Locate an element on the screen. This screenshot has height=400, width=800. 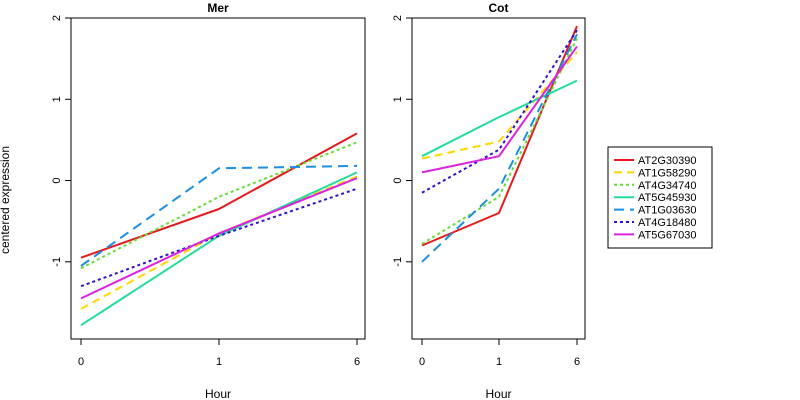
legend-label: AT1G58290 is located at coordinates (667, 173).